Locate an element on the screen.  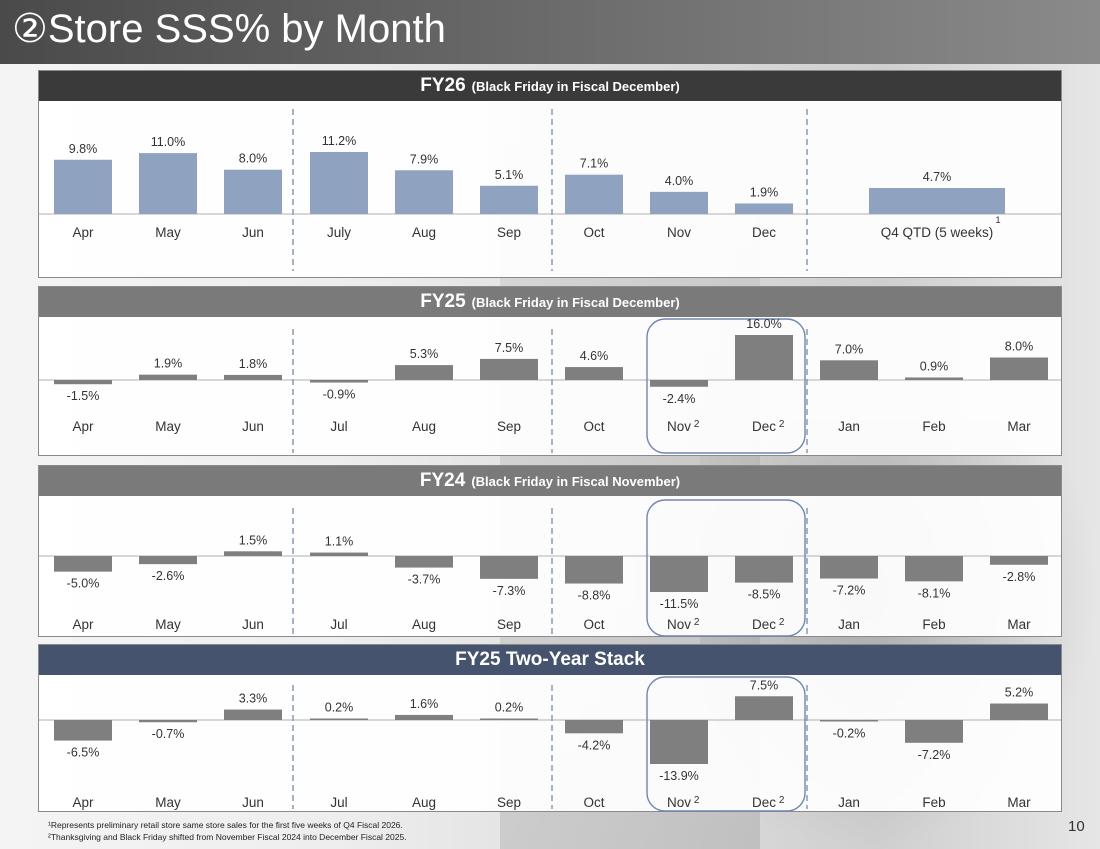
fy24-value-label: -2.6% is located at coordinates (168, 576).